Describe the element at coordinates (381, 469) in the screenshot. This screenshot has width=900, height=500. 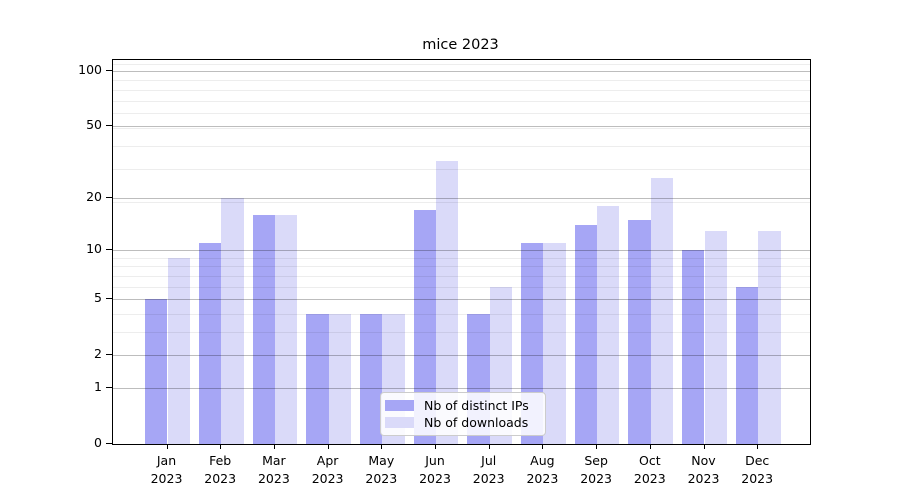
I see `x-tick-label: May 2023` at that location.